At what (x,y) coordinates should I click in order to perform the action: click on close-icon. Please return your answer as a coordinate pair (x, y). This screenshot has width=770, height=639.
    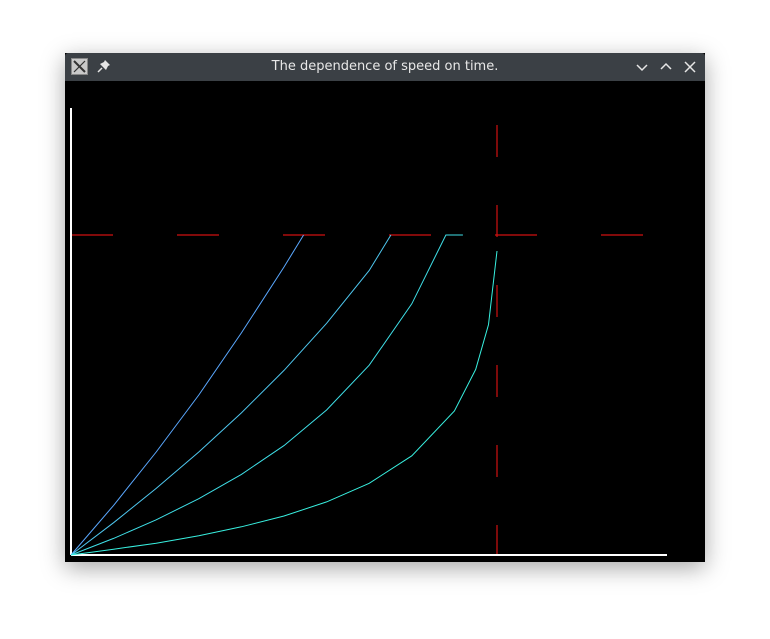
    Looking at the image, I should click on (690, 67).